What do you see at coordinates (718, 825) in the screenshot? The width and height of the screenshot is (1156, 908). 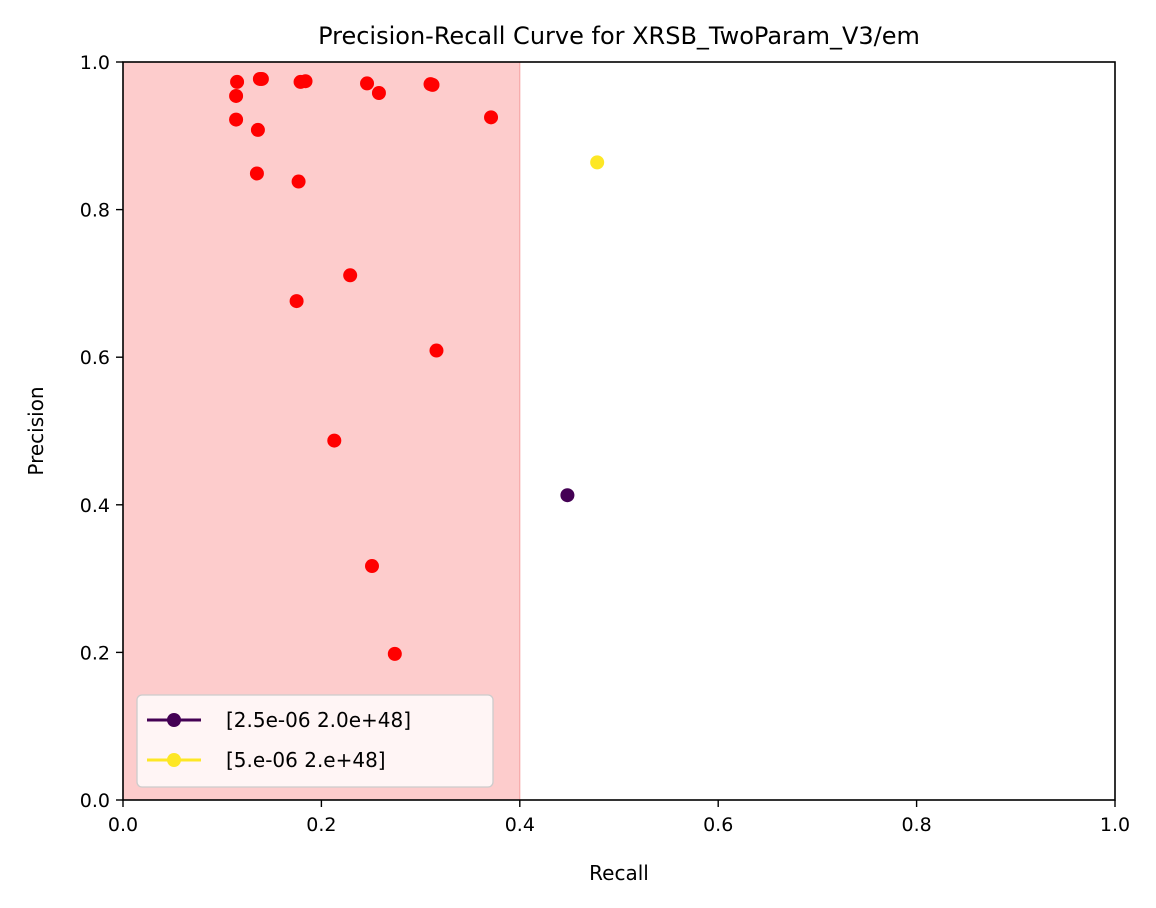 I see `x-tick-label: 0.6` at bounding box center [718, 825].